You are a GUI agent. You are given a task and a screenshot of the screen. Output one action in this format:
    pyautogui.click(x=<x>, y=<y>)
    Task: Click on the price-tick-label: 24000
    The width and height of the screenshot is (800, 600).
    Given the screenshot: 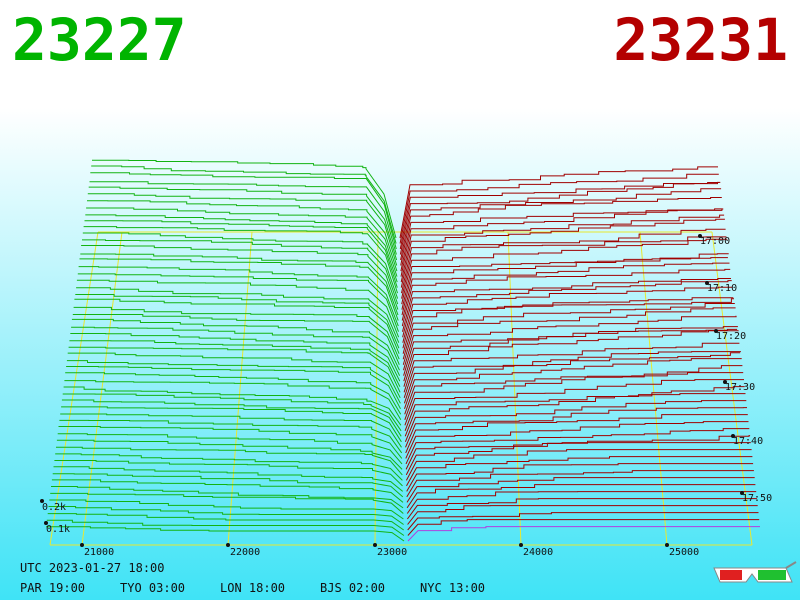 What is the action you would take?
    pyautogui.click(x=538, y=552)
    